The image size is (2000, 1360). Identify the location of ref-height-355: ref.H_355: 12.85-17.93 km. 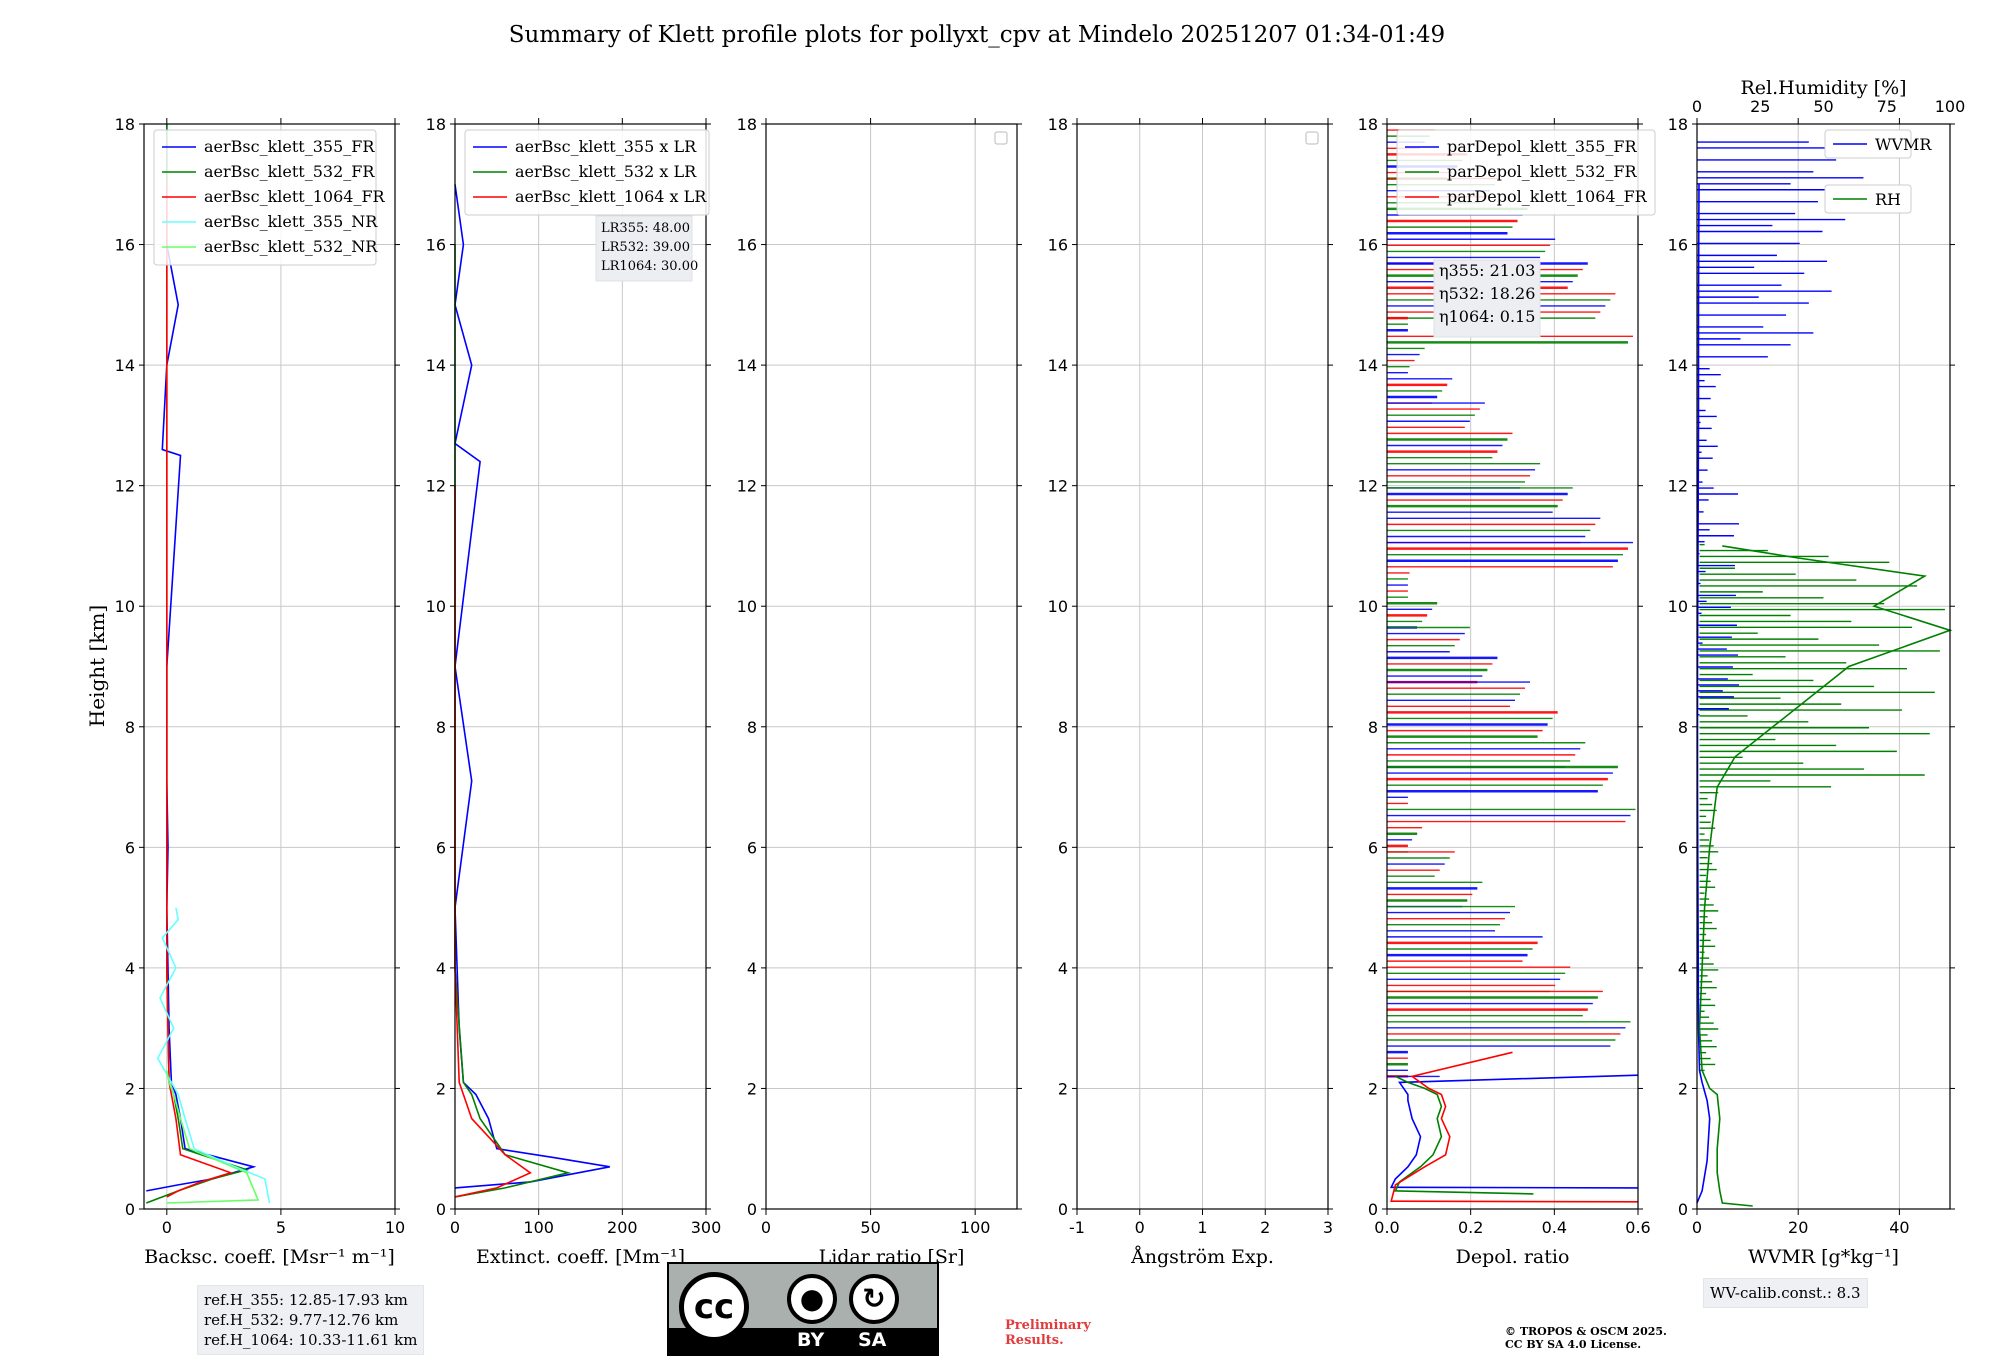
(306, 1300).